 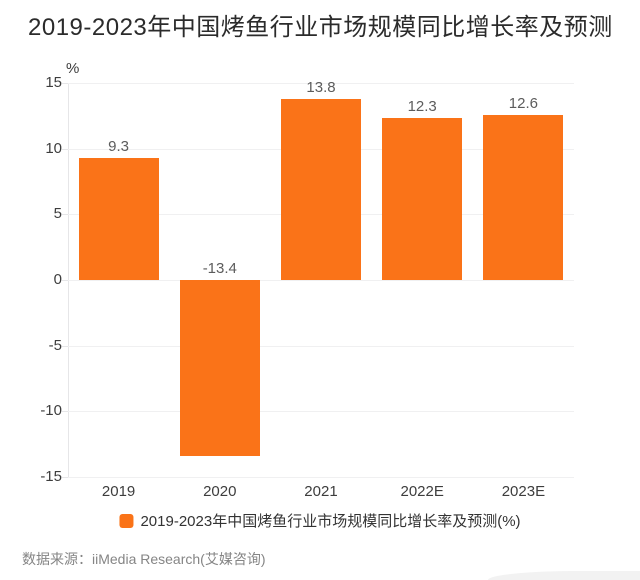 I want to click on source-note: 数据来源：iiMedia Research(艾媒咨询), so click(x=144, y=559).